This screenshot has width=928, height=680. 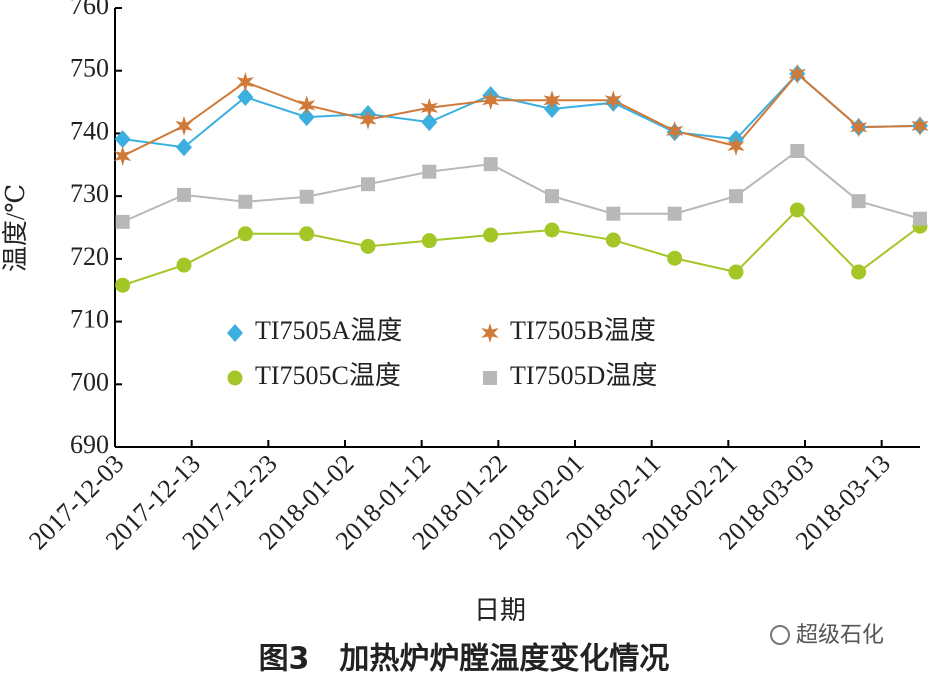 What do you see at coordinates (583, 330) in the screenshot?
I see `legend-label: TI7505B温度` at bounding box center [583, 330].